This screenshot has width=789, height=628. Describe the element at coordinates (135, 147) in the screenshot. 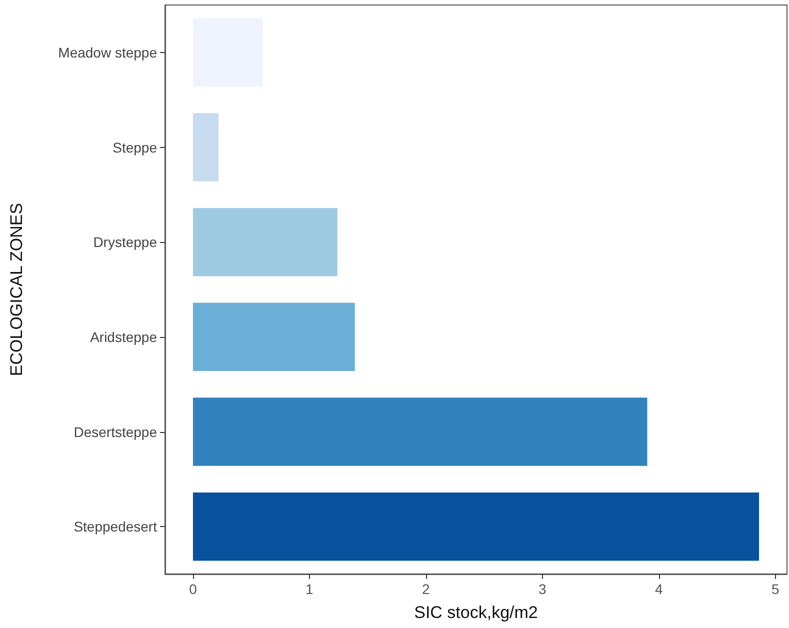

I see `y-tick-label: Steppe` at that location.